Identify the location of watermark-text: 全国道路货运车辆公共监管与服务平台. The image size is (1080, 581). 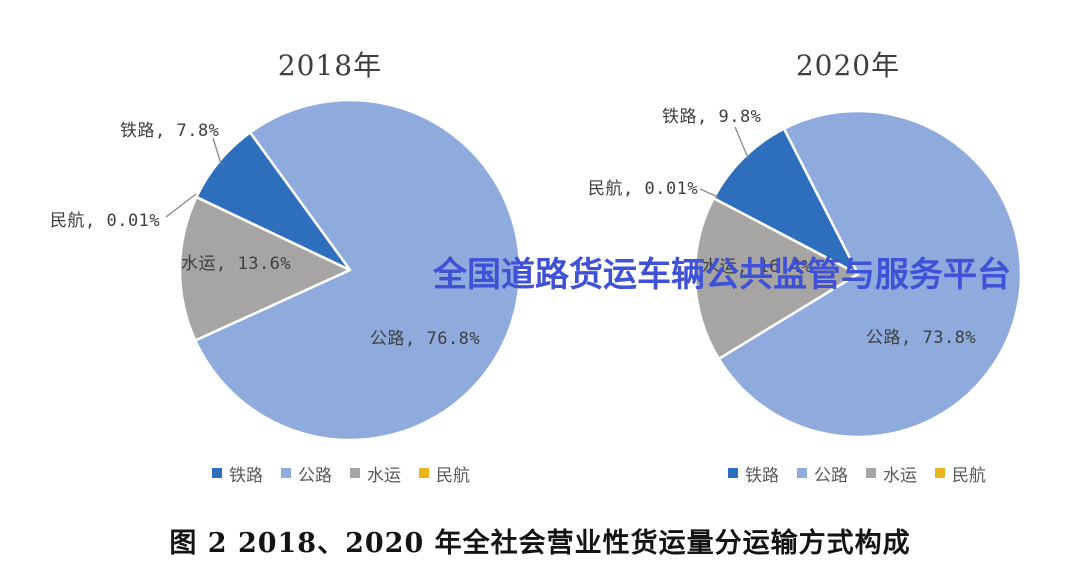
(722, 275).